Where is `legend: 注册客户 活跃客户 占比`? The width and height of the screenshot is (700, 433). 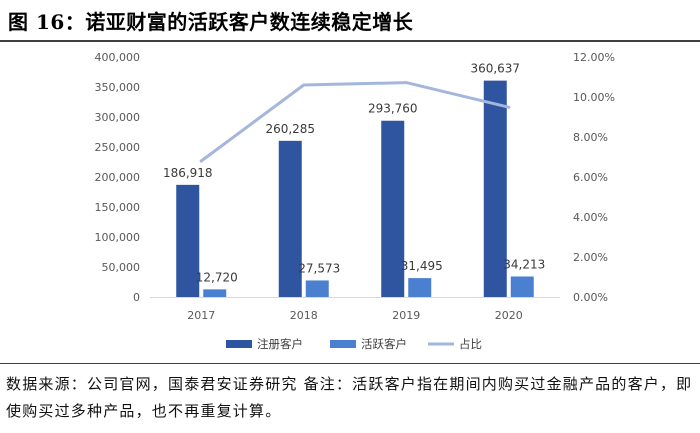
legend: 注册客户 活跃客户 占比 is located at coordinates (354, 344).